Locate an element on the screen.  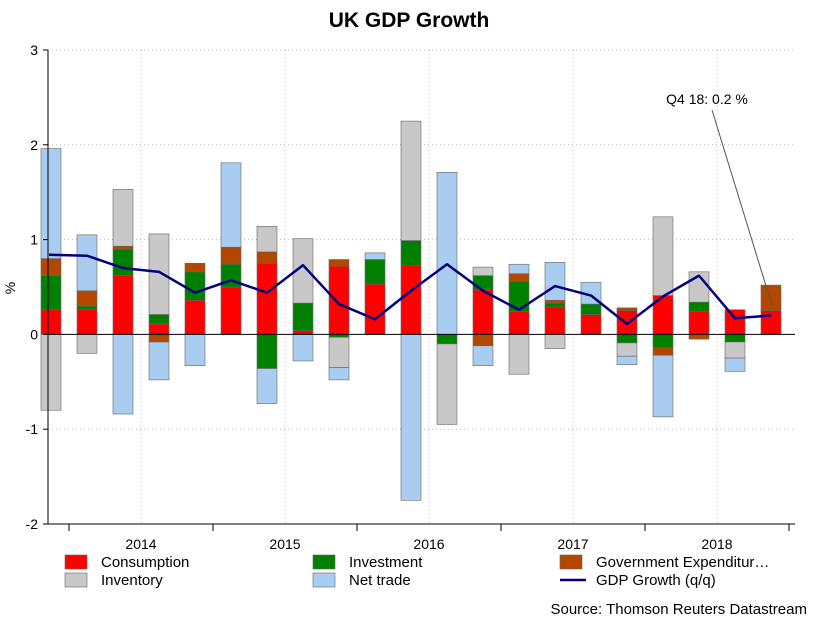
gdp-growth-line is located at coordinates (410, 289).